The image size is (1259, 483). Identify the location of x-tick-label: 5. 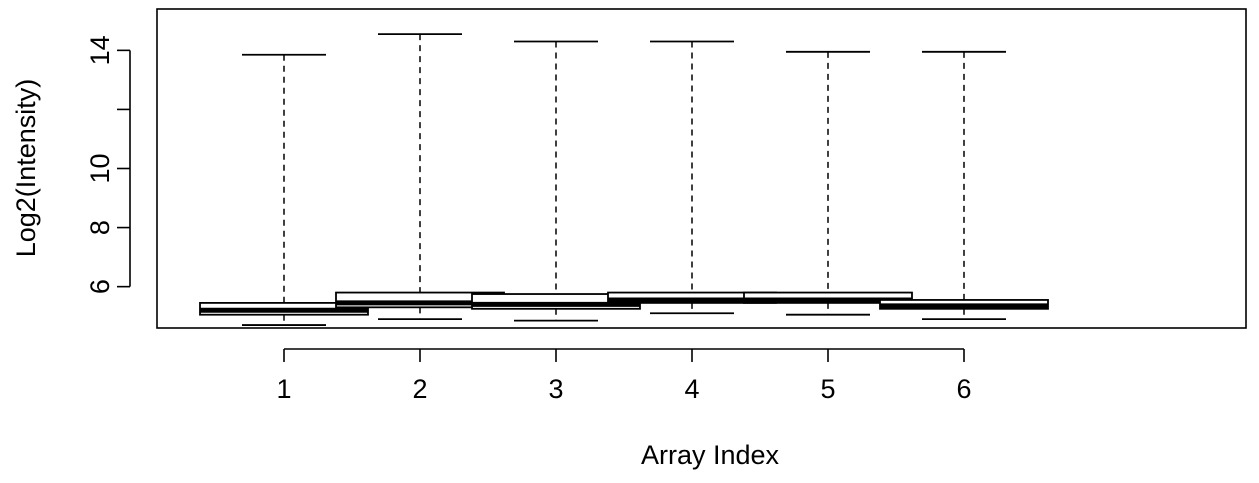
(827, 389).